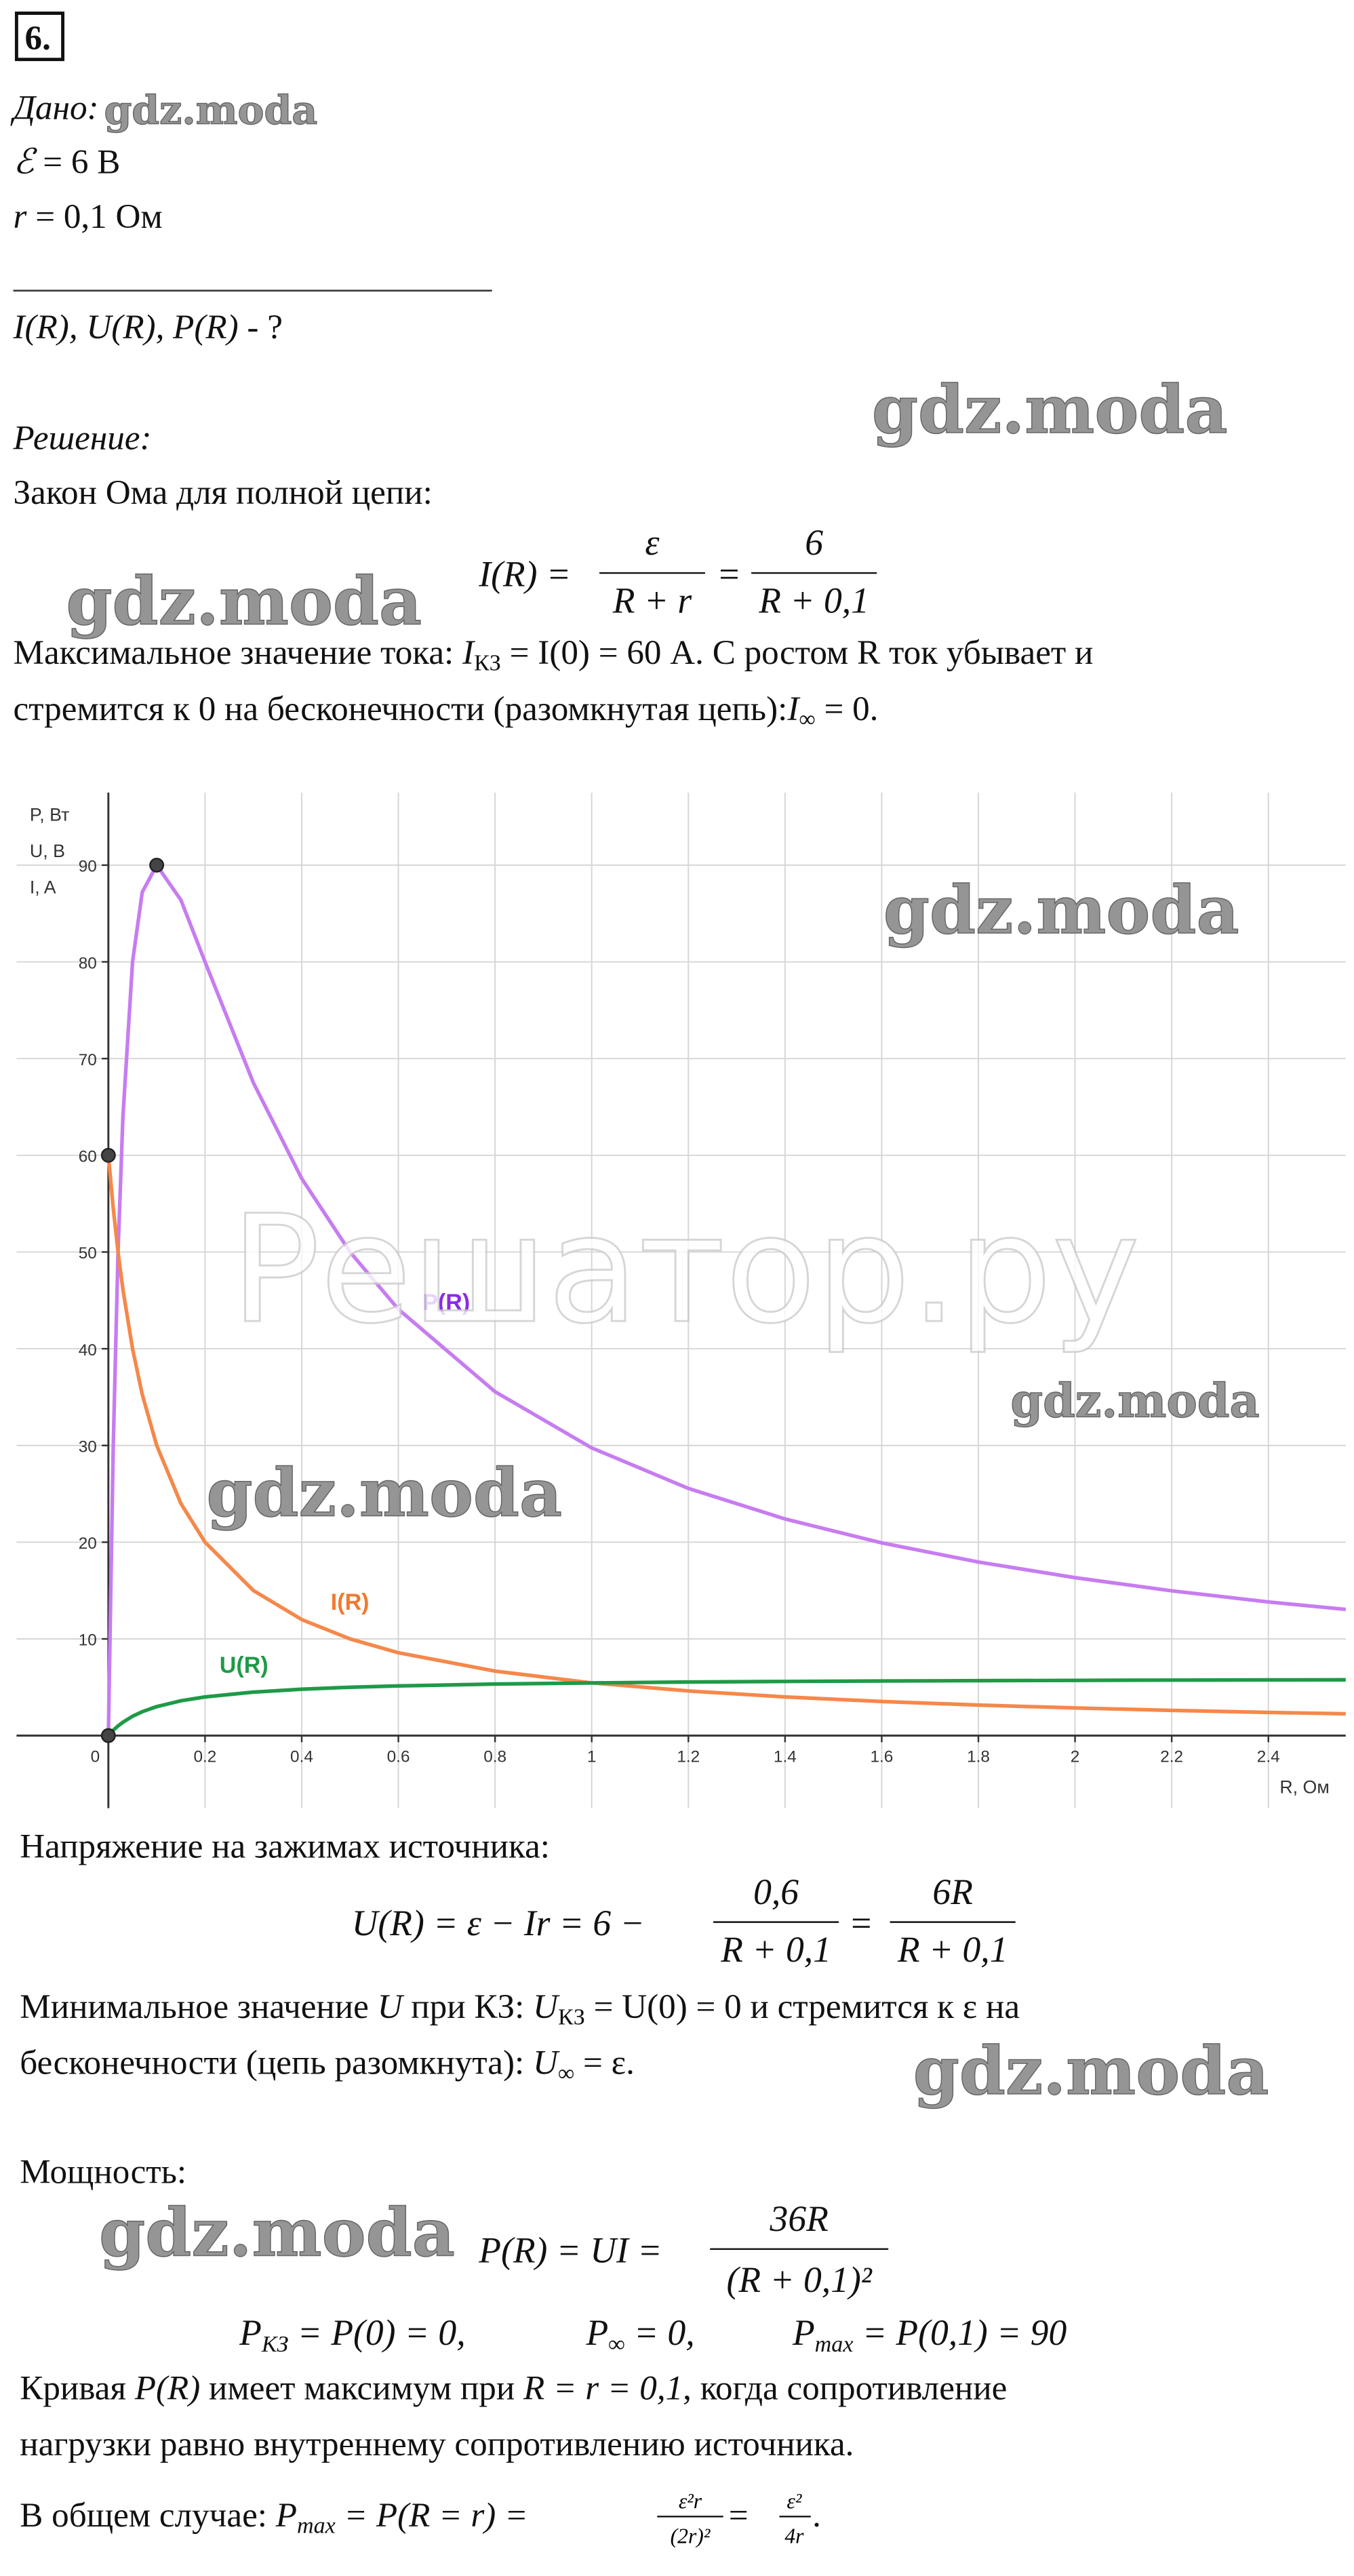 This screenshot has width=1354, height=2576. What do you see at coordinates (88, 867) in the screenshot?
I see `y-tick-label: 90` at bounding box center [88, 867].